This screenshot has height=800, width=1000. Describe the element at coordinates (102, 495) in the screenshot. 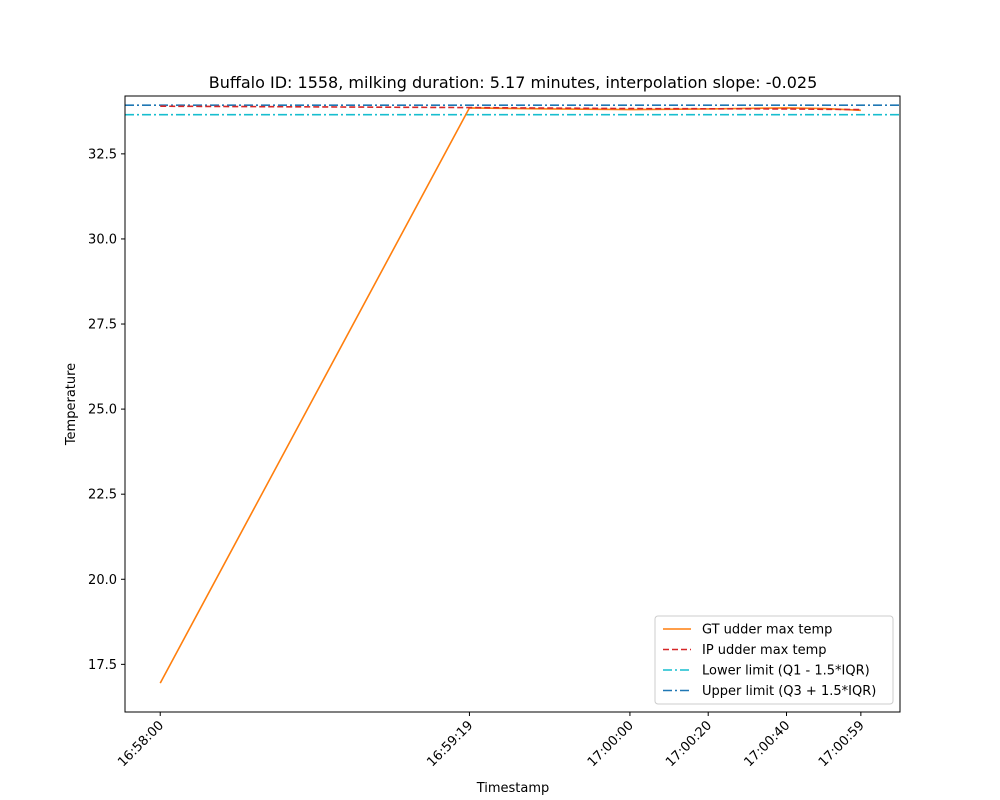

I see `y-tick-label: 22.5` at that location.